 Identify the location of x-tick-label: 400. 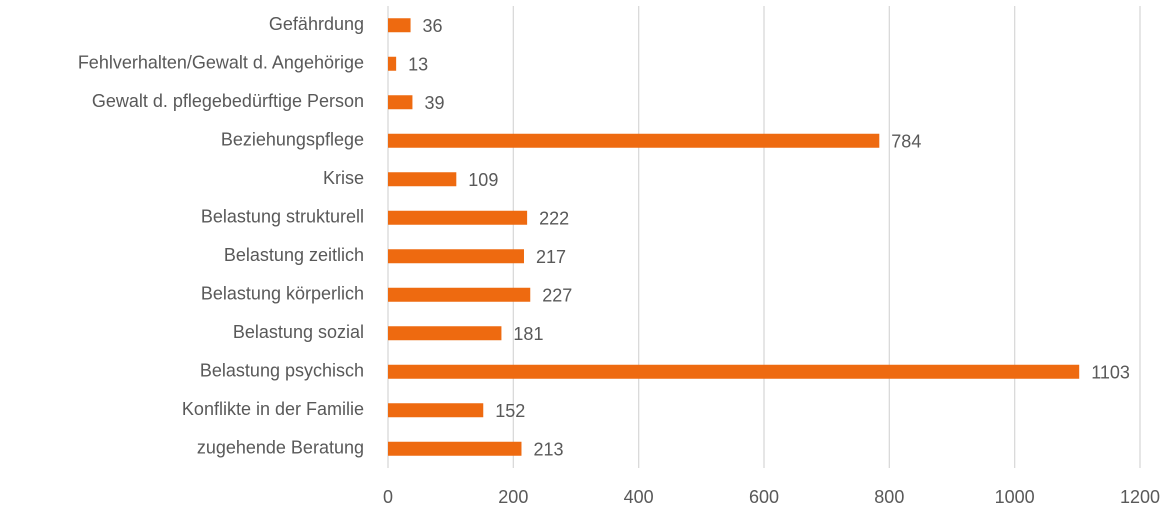
(639, 497).